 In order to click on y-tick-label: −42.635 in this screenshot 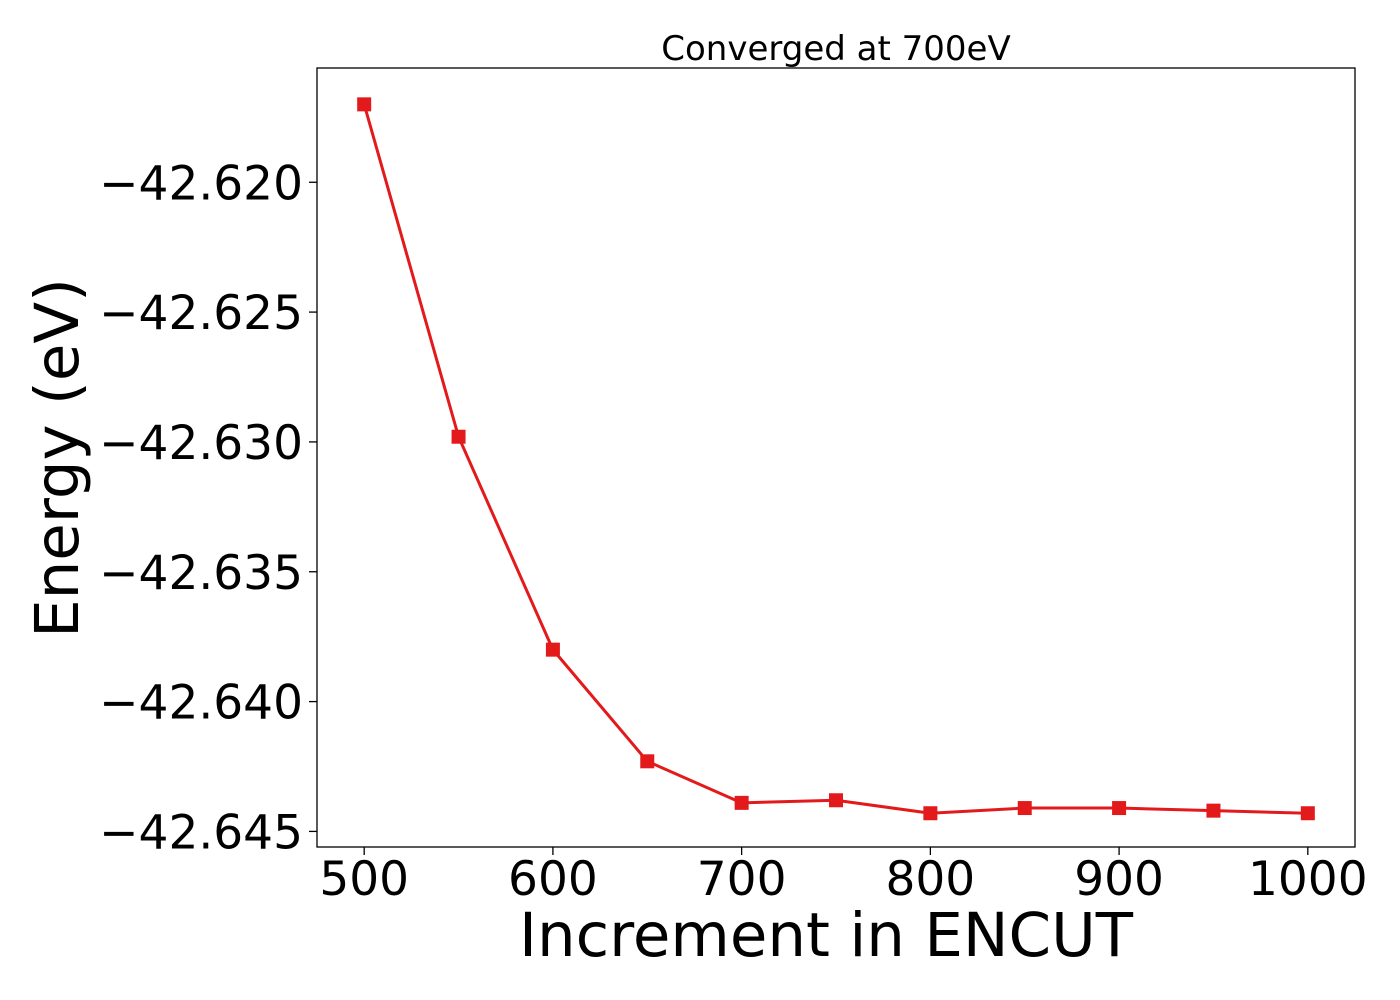, I will do `click(201, 573)`.